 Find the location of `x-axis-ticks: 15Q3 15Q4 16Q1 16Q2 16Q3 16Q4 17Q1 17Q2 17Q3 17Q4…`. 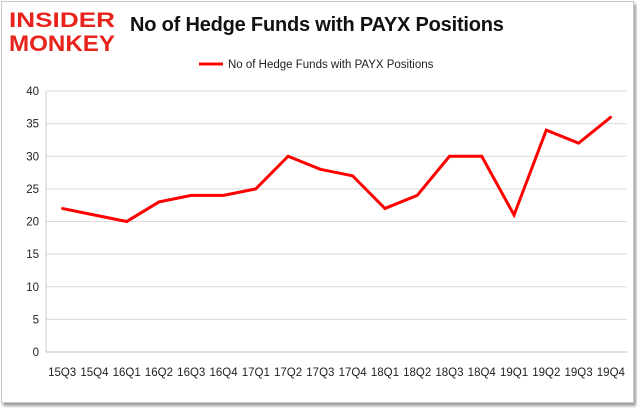

x-axis-ticks: 15Q3 15Q4 16Q1 16Q2 16Q3 16Q4 17Q1 17Q2 17Q3 17Q4… is located at coordinates (336, 373).